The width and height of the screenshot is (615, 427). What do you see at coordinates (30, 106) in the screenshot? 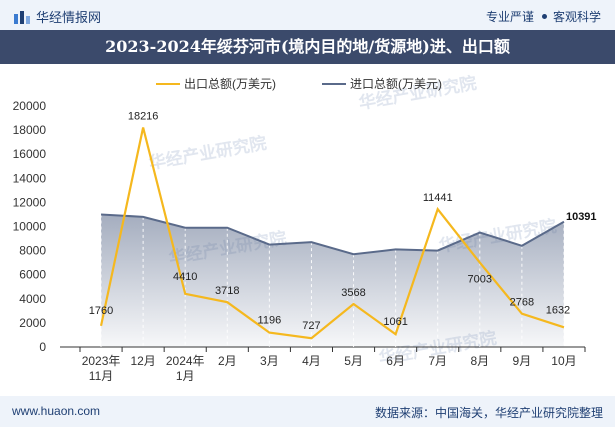
I see `y-tick-label: 20000` at bounding box center [30, 106].